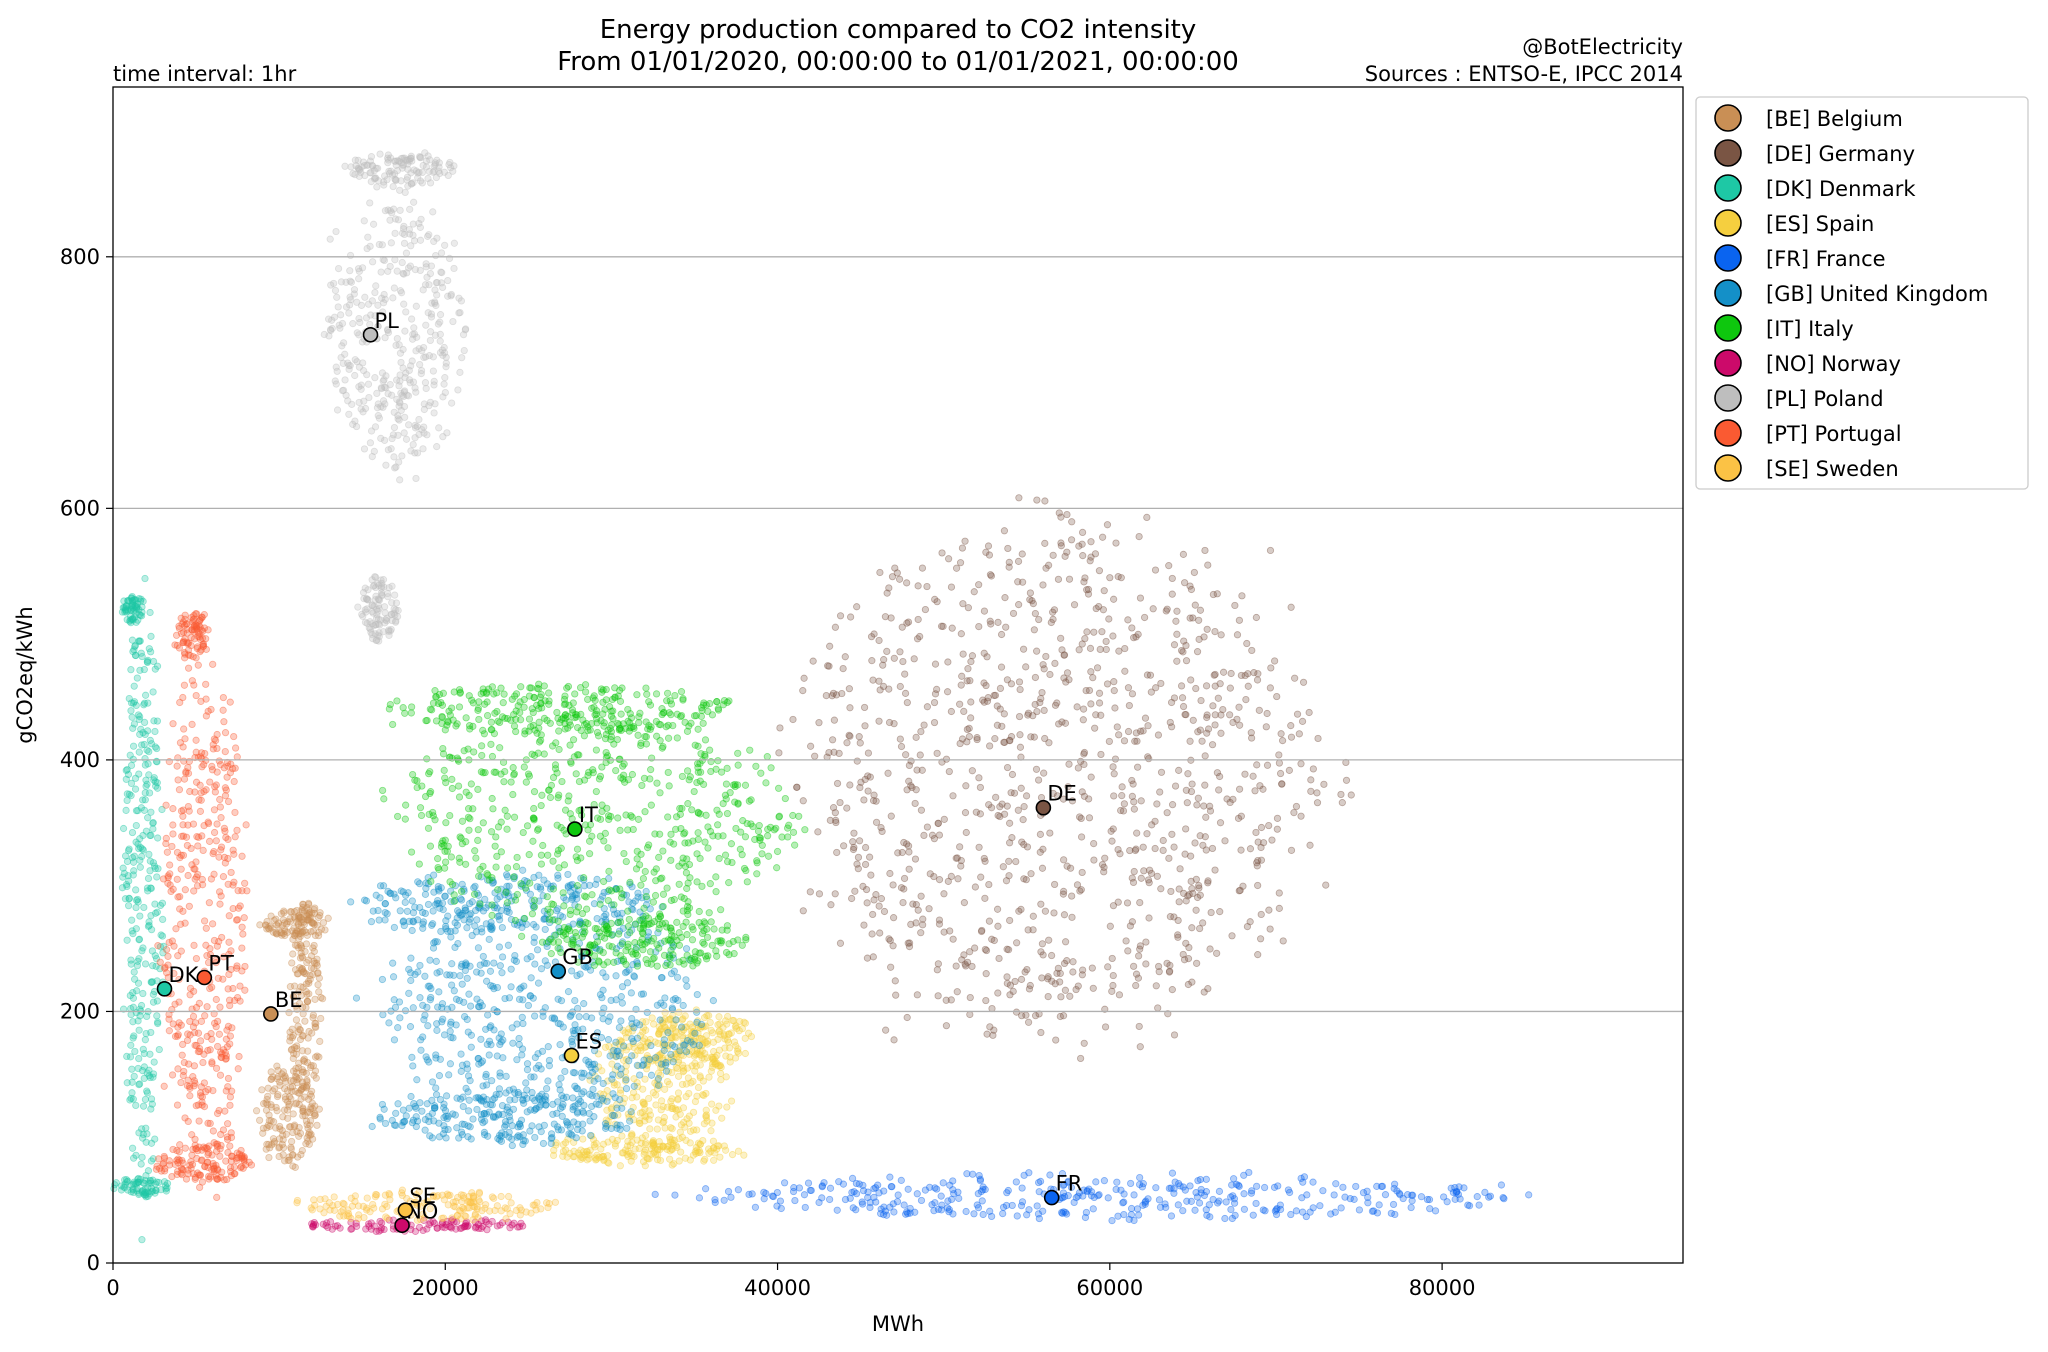 The height and width of the screenshot is (1352, 2048). I want to click on legend-label: [ES] Spain, so click(1820, 224).